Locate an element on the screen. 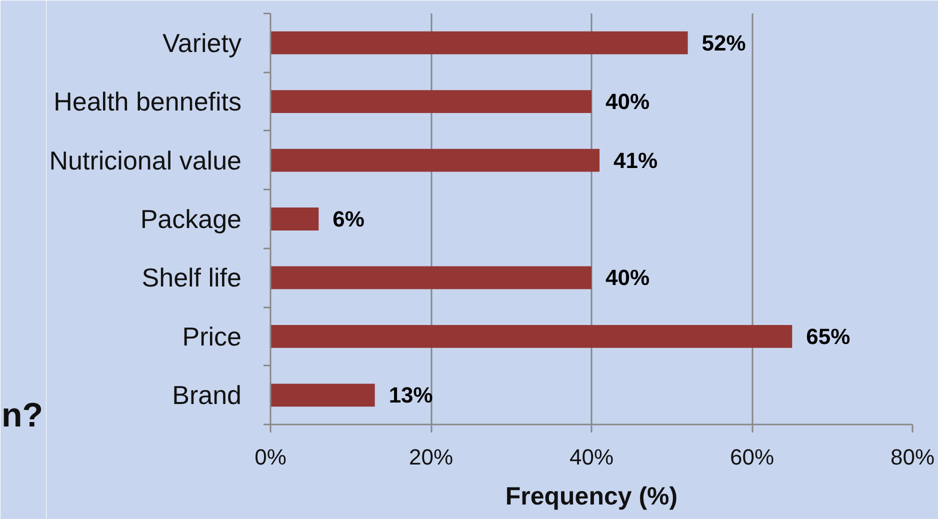 Image resolution: width=938 pixels, height=519 pixels. y-tick-label: Variety is located at coordinates (202, 43).